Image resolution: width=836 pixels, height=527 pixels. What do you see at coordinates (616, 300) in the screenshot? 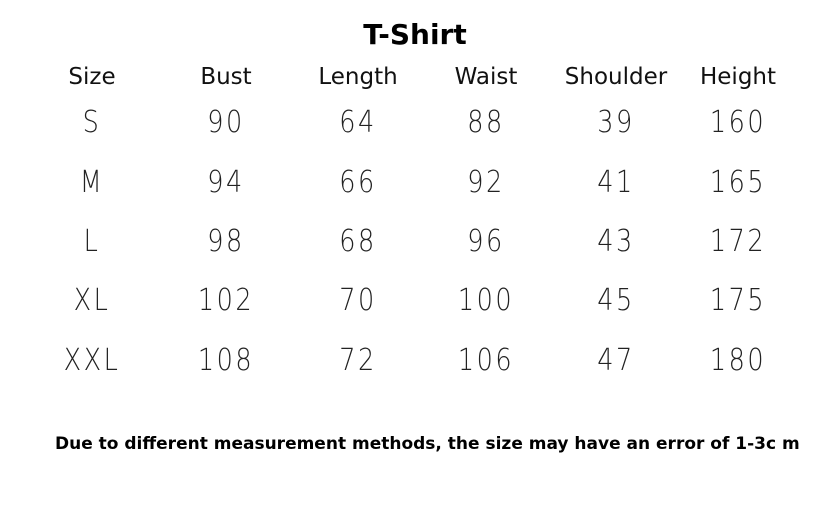
I see `measurement-value: 45` at bounding box center [616, 300].